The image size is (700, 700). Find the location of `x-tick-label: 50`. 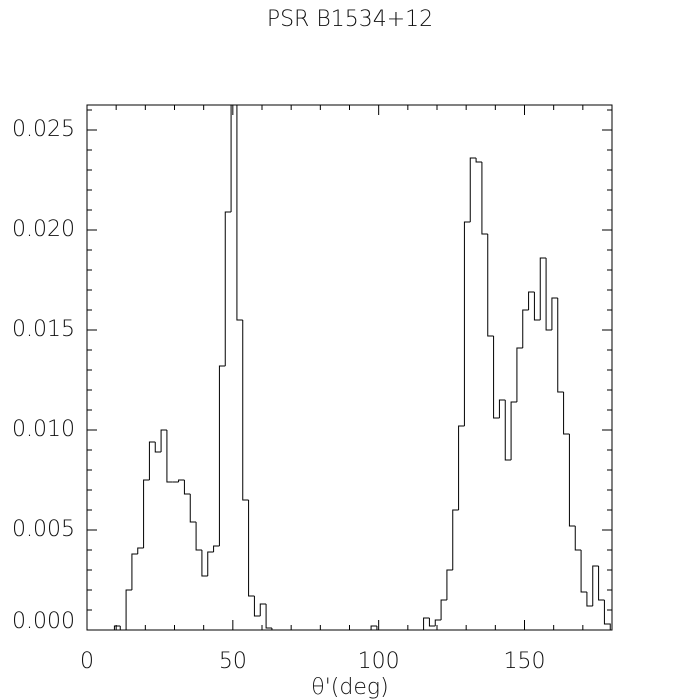

x-tick-label: 50 is located at coordinates (233, 661).